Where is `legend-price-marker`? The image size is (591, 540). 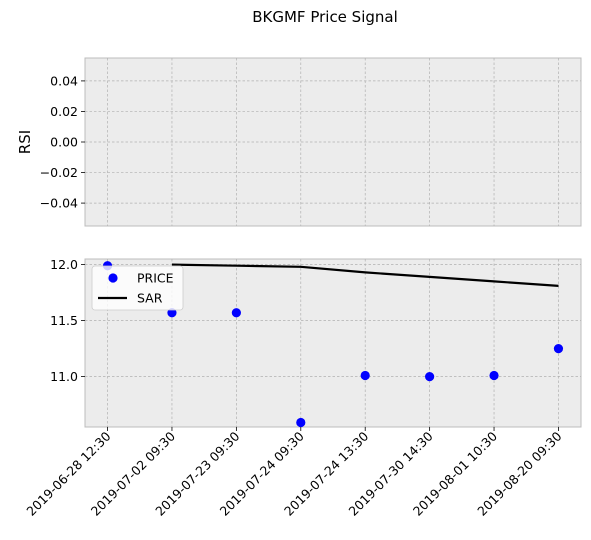 legend-price-marker is located at coordinates (113, 278).